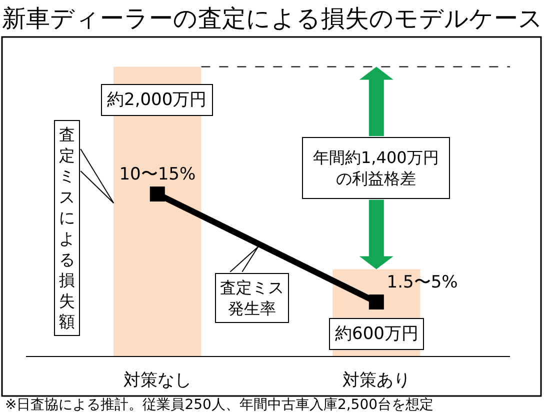  I want to click on chart-title: 新車ディーラーの査定による損失のモデルケース, so click(273, 18).